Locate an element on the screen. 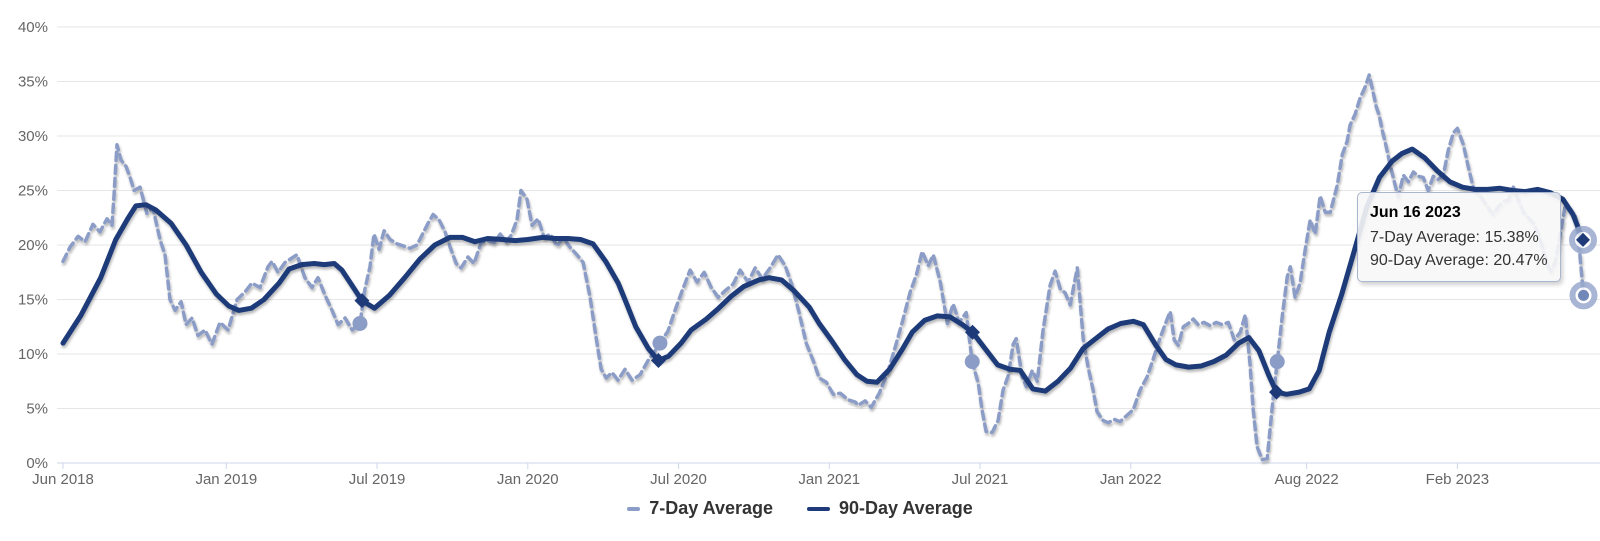  dashed-line-swatch-icon is located at coordinates (634, 508).